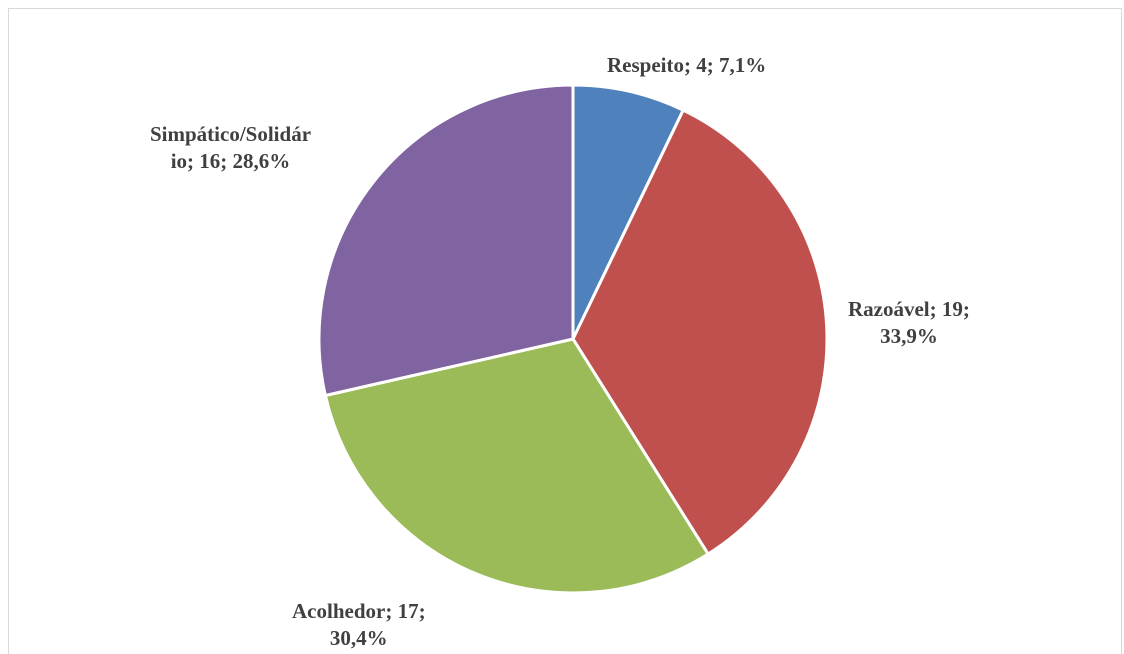  Describe the element at coordinates (687, 65) in the screenshot. I see `slice-label-respeito: Respeito; 4; 7,1%` at that location.